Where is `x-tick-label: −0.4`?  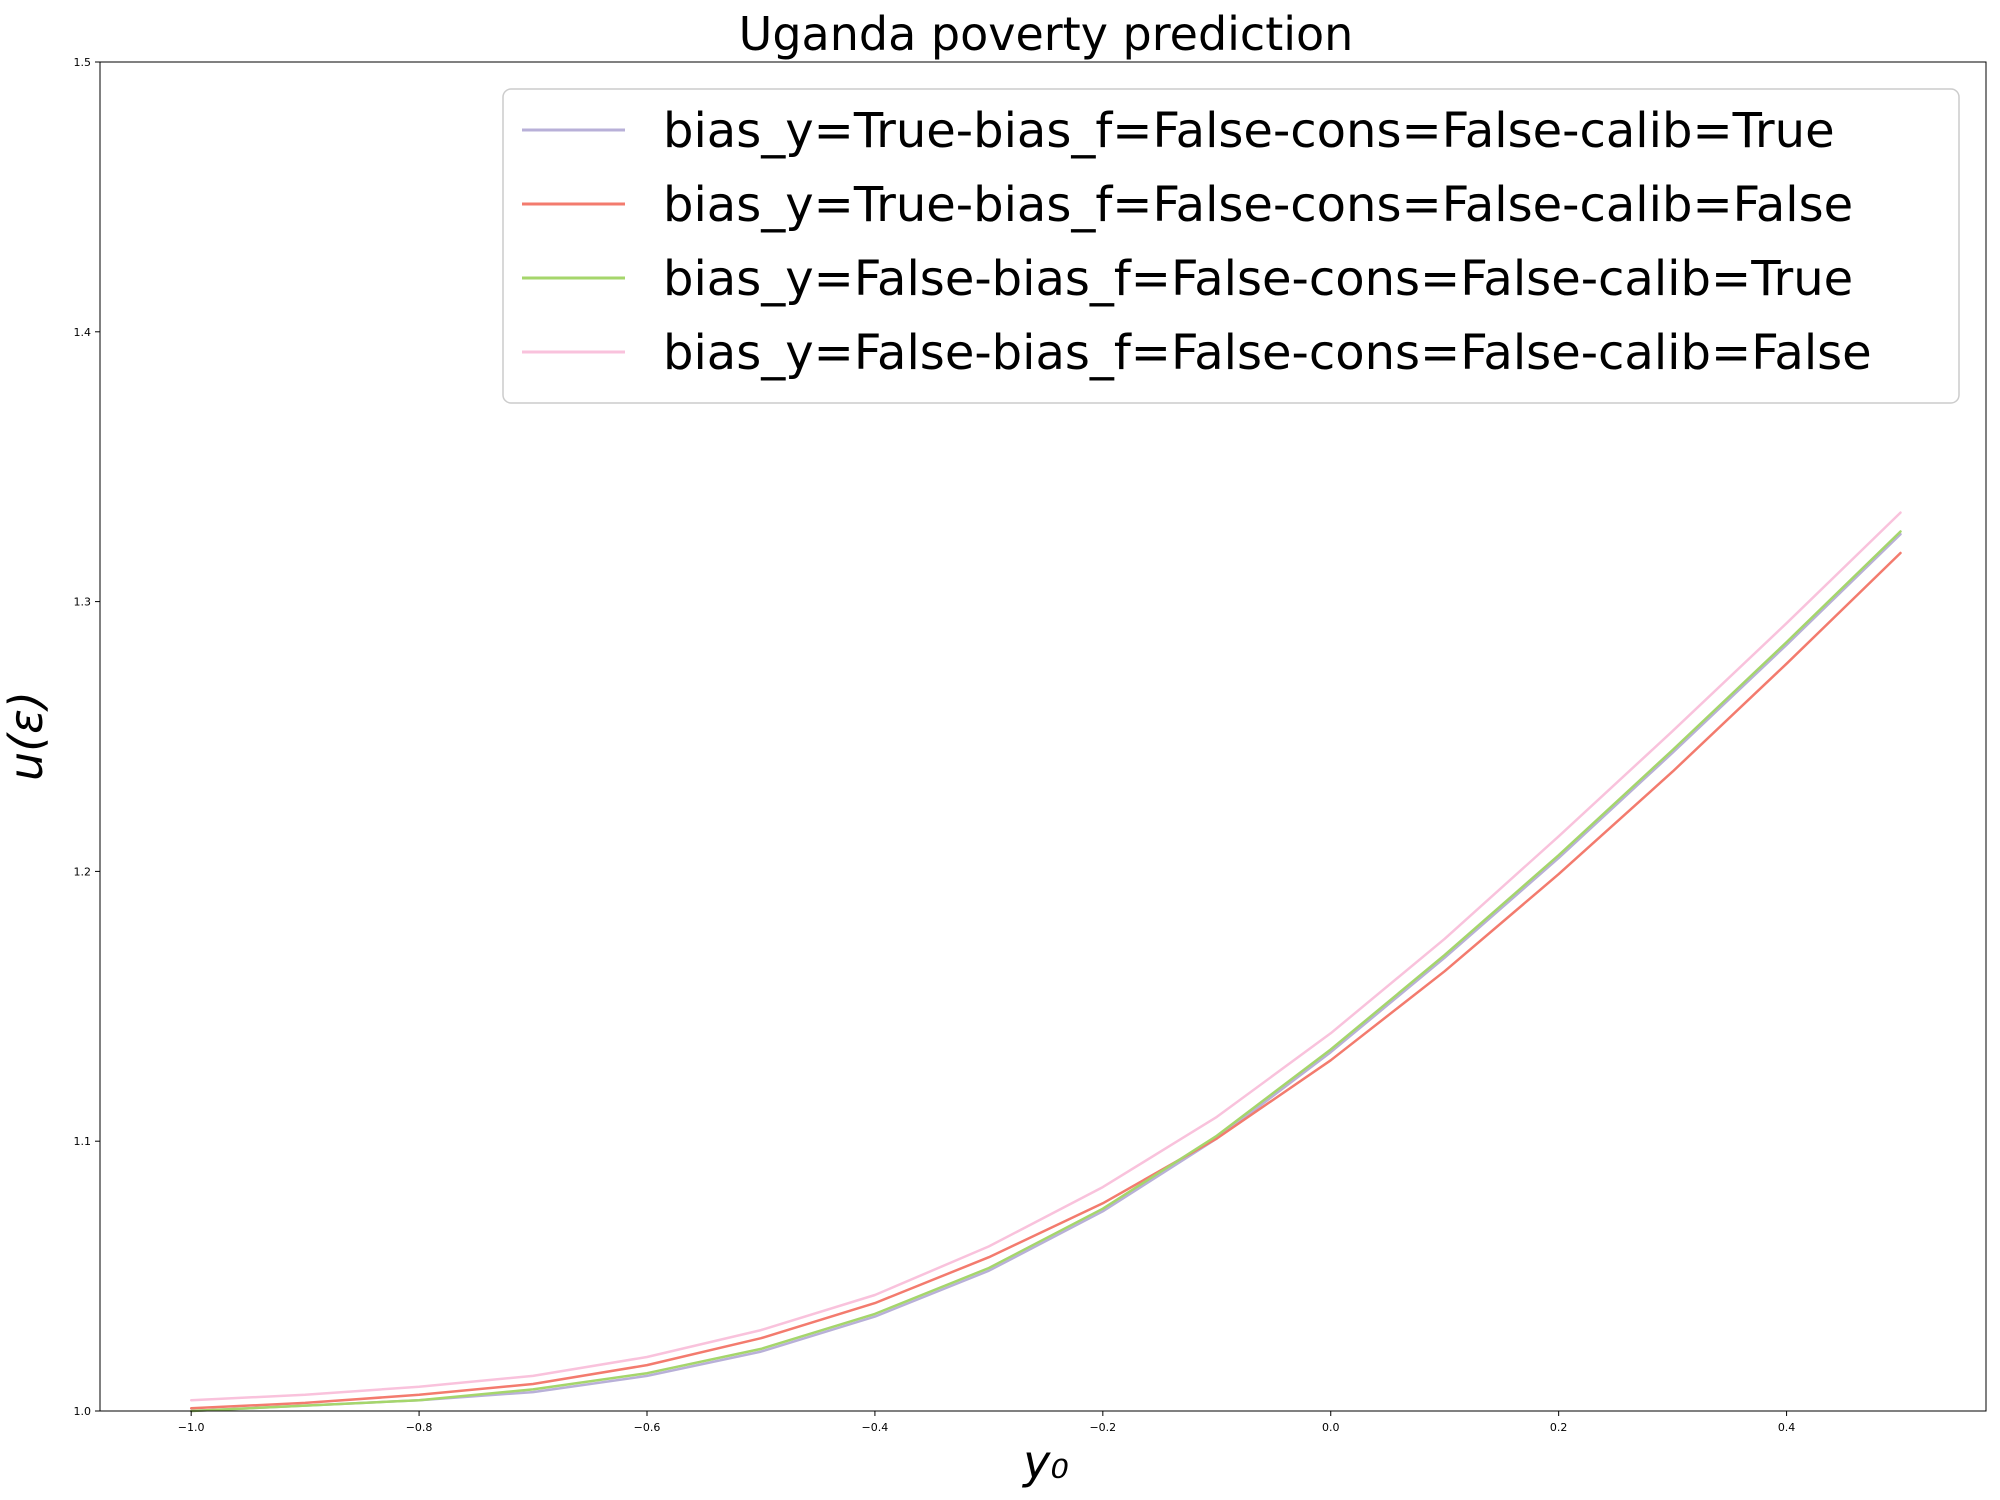
x-tick-label: −0.4 is located at coordinates (875, 1427).